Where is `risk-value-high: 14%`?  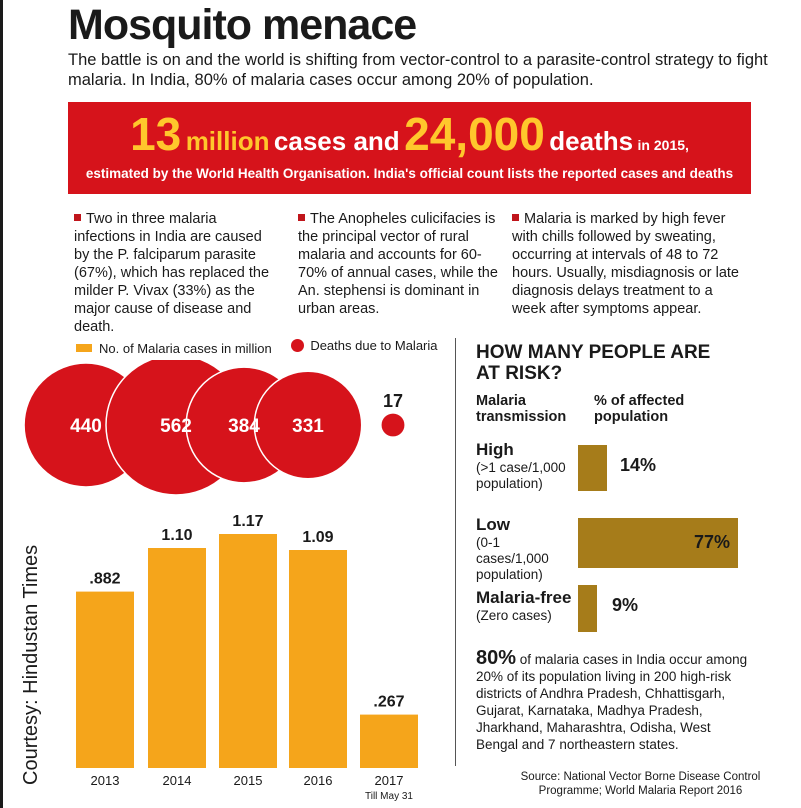
risk-value-high: 14% is located at coordinates (638, 465).